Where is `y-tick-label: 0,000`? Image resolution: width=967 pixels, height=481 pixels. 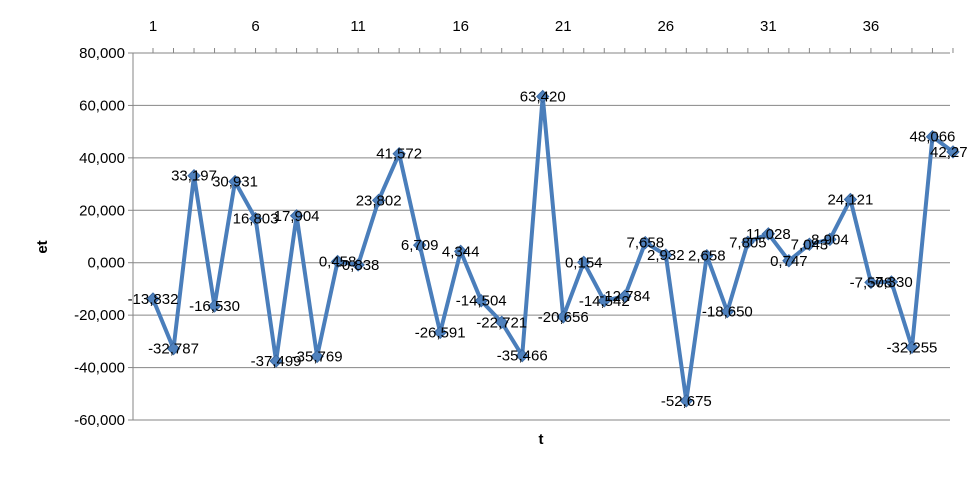 y-tick-label: 0,000 is located at coordinates (106, 263).